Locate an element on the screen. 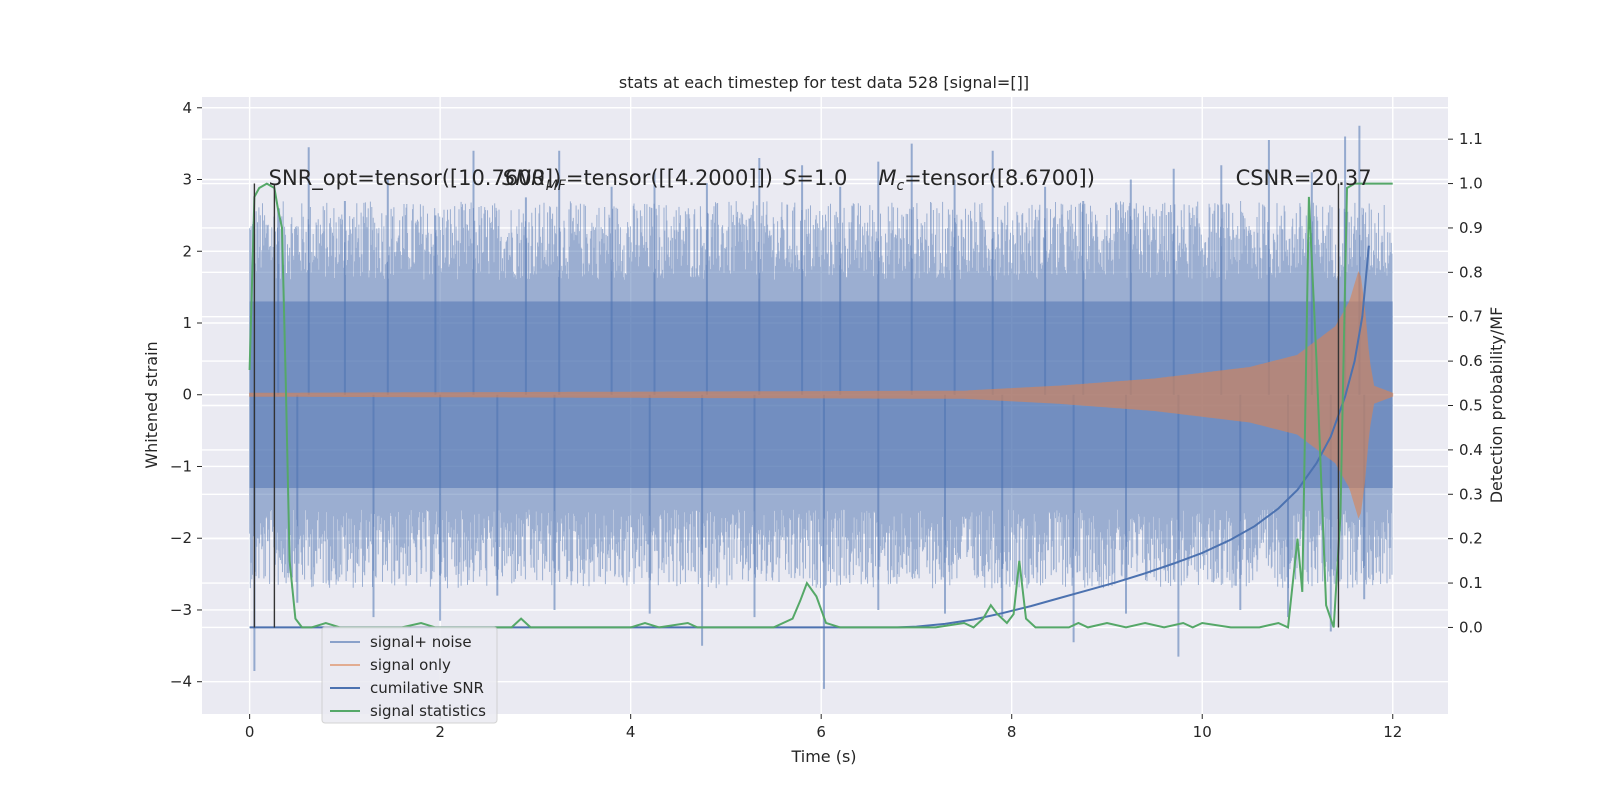  y-tick-label: 0 is located at coordinates (187, 395).